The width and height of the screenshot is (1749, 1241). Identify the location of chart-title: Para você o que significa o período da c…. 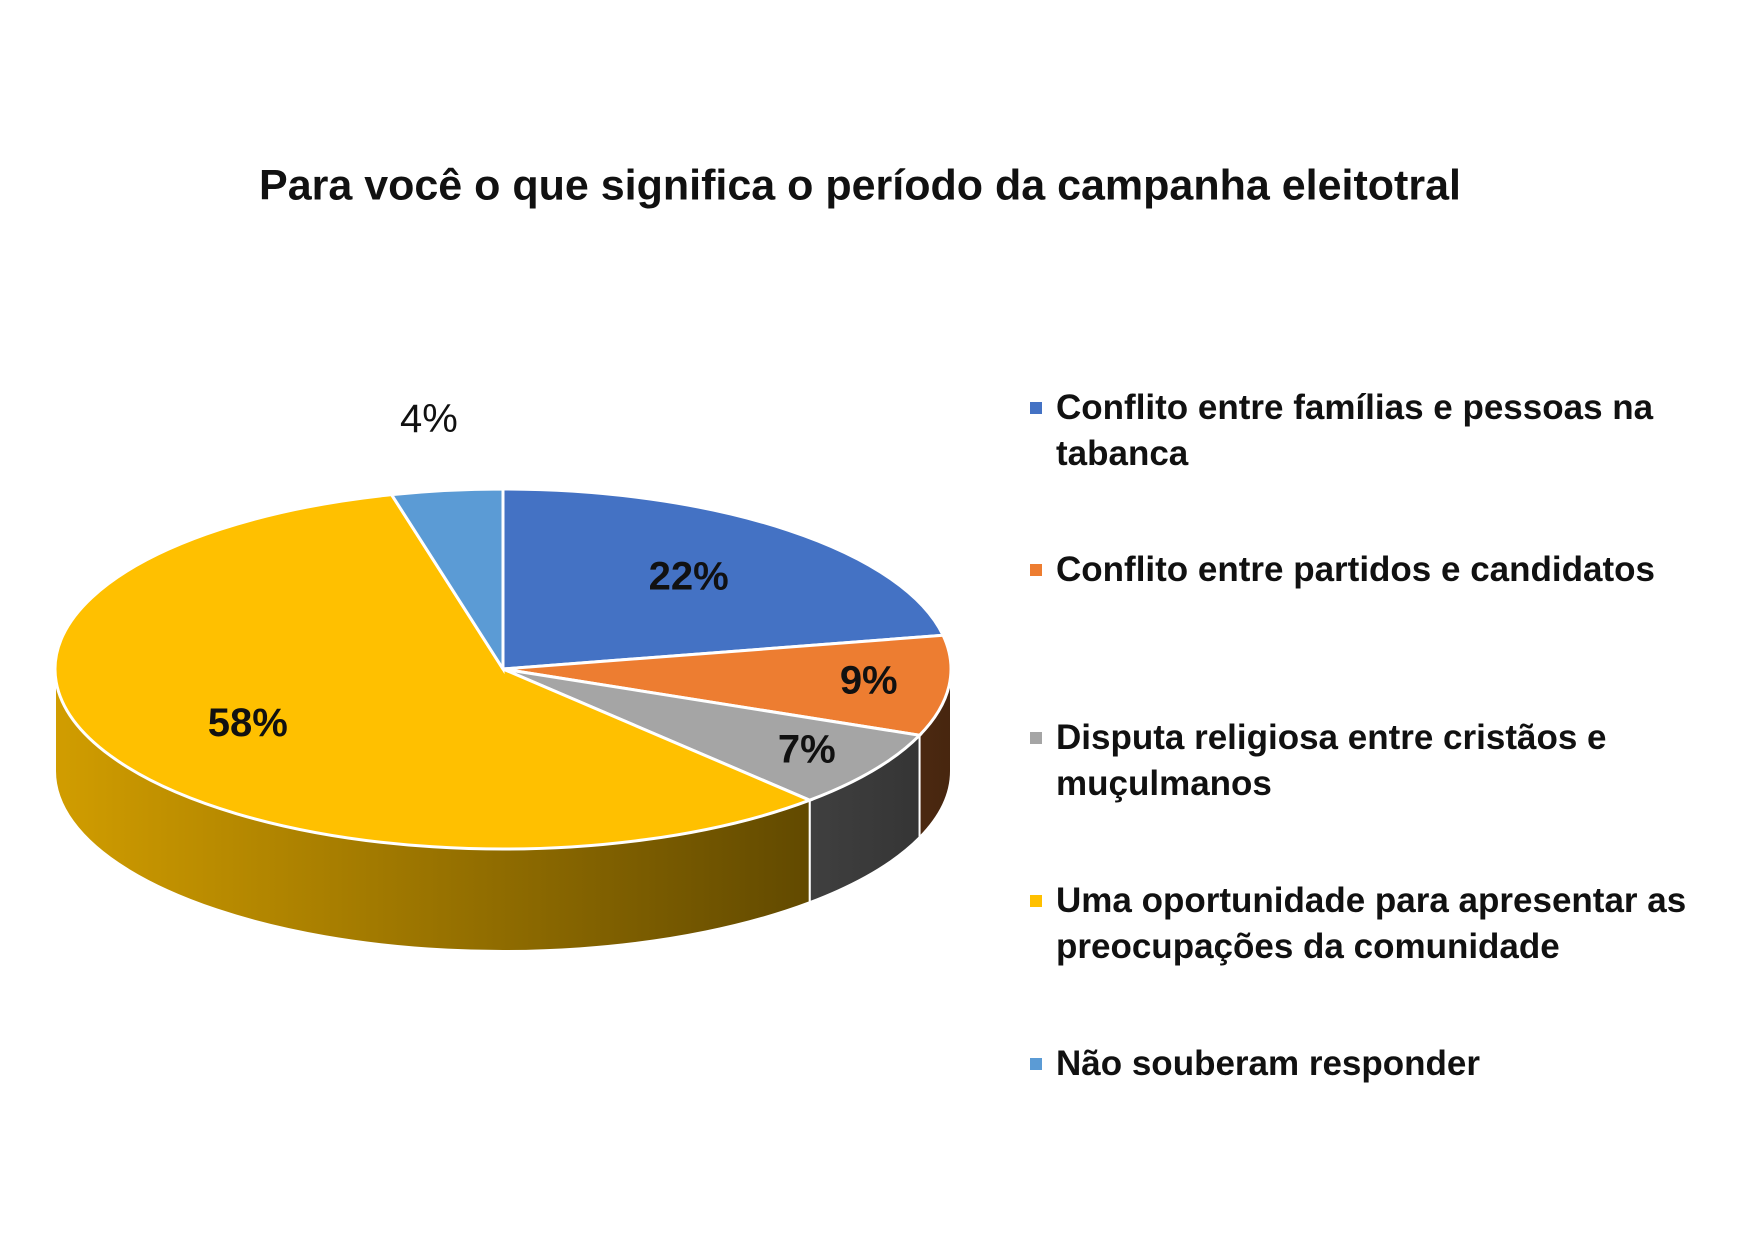
(860, 185).